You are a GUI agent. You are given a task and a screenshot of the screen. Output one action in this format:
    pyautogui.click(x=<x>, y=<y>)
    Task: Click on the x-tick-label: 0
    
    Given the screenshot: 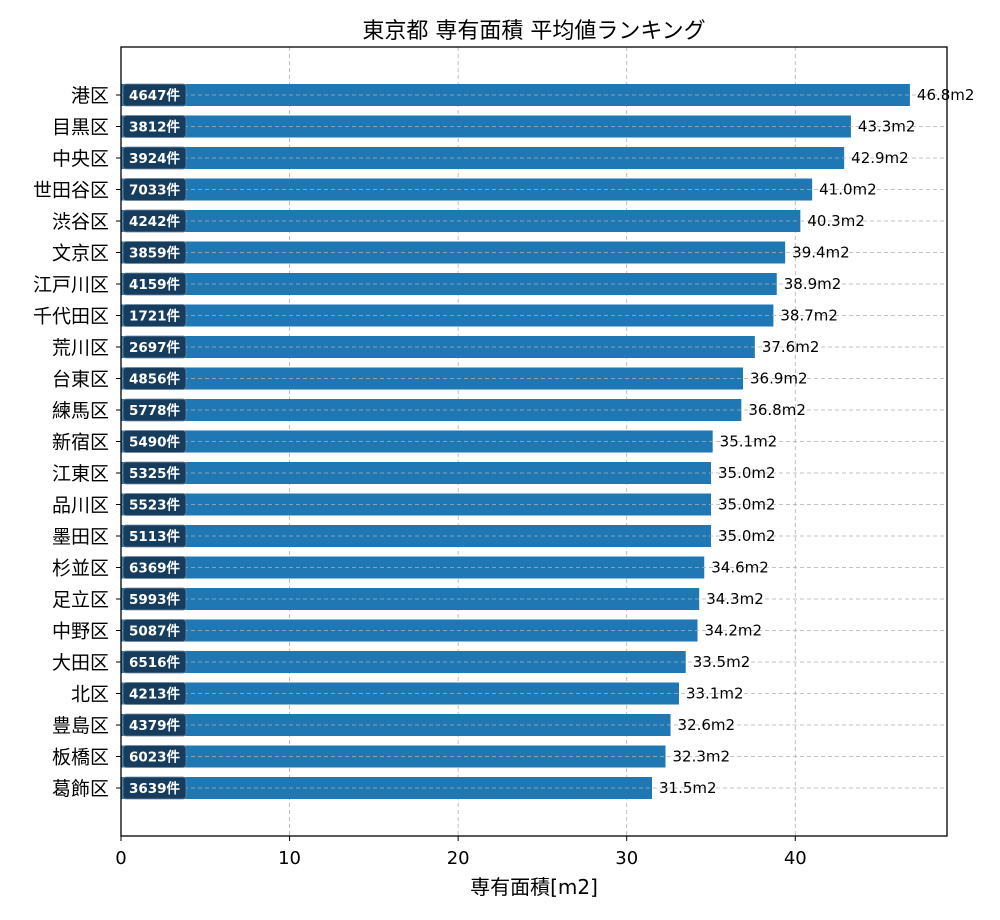 What is the action you would take?
    pyautogui.click(x=120, y=858)
    